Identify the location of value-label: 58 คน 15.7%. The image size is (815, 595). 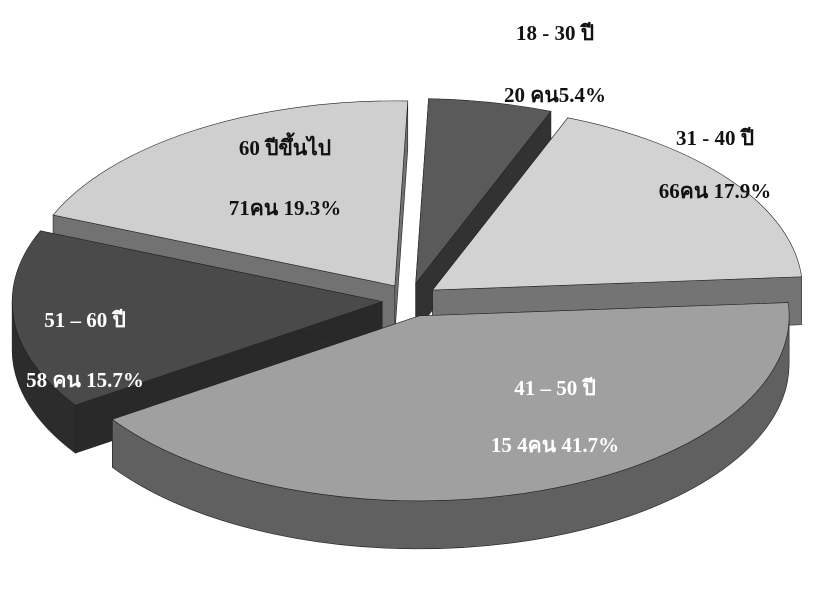
(85, 380).